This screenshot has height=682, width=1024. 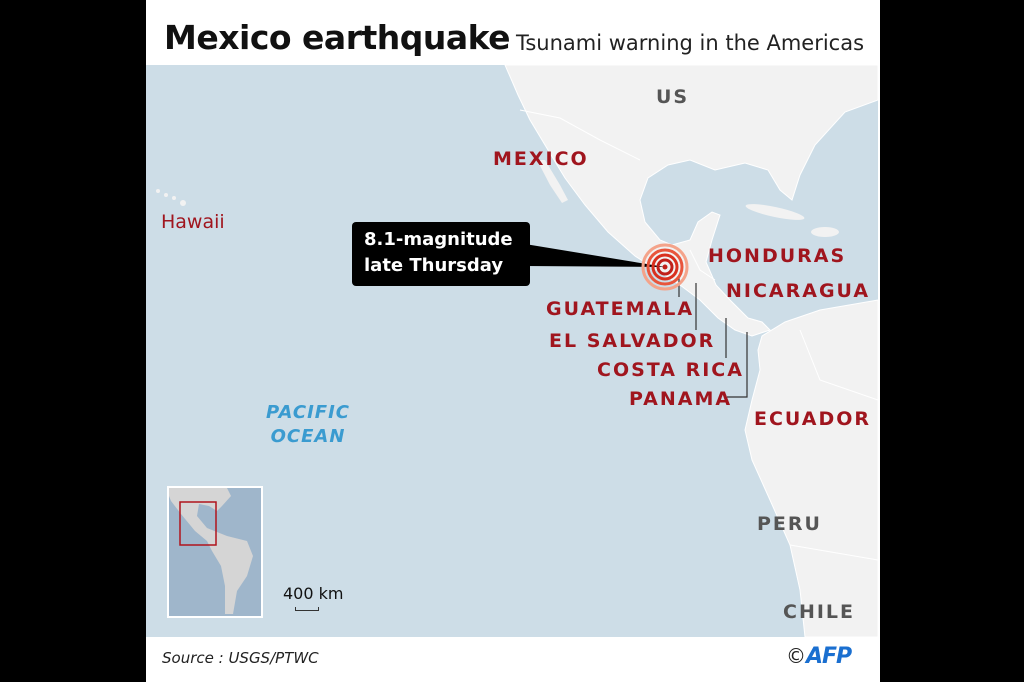 I want to click on land-north-america, so click(x=691, y=201).